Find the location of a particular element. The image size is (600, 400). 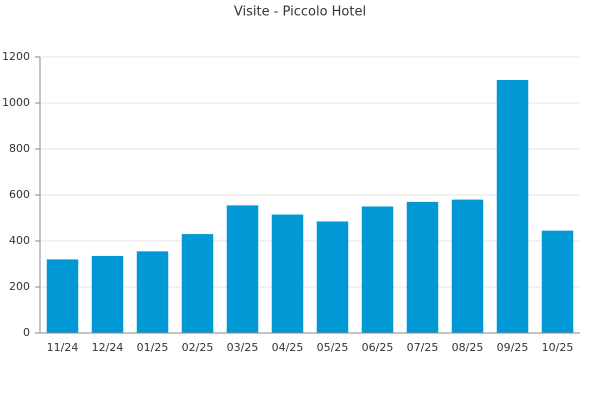

y-tick-label: 1000 is located at coordinates (16, 102).